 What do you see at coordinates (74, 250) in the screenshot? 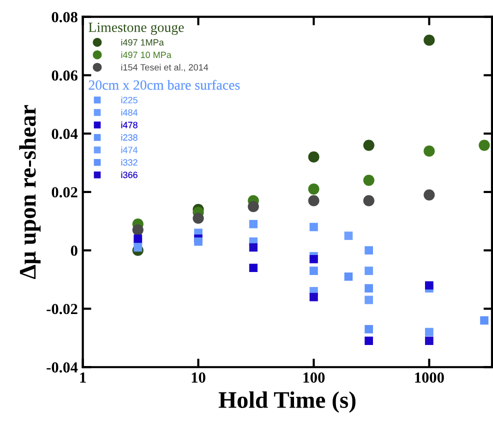
I see `y-tick-label: 0` at bounding box center [74, 250].